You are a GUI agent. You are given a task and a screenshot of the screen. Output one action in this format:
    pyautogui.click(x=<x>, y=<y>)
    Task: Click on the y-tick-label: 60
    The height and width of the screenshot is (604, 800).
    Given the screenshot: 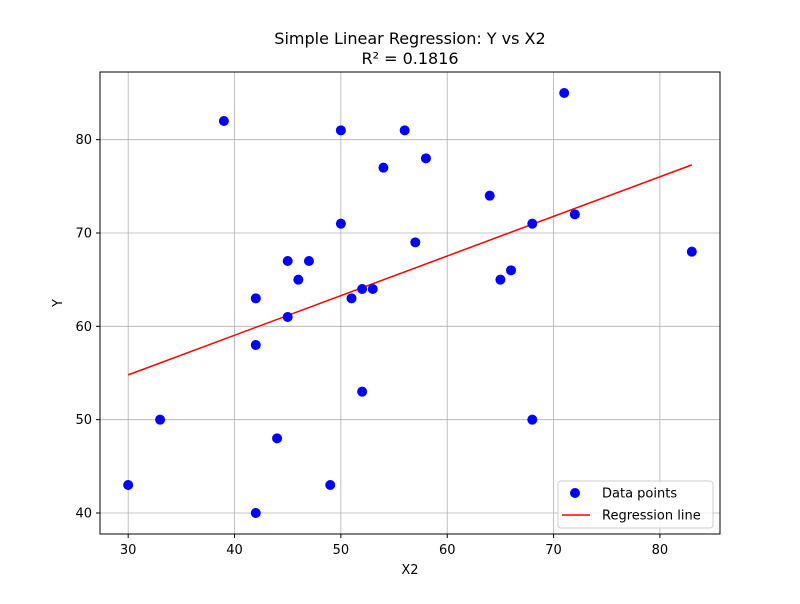 What is the action you would take?
    pyautogui.click(x=83, y=327)
    